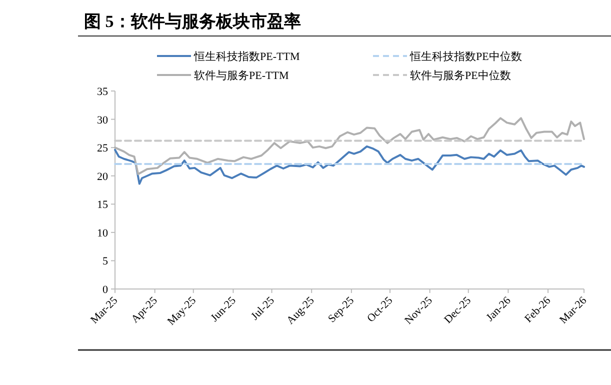  I want to click on y-tick-label: 30, so click(102, 120).